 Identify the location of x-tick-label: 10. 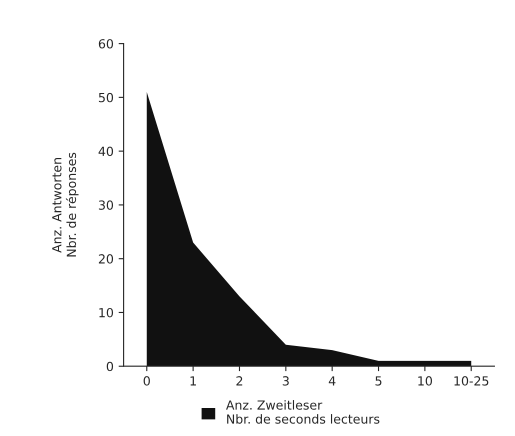
(425, 381).